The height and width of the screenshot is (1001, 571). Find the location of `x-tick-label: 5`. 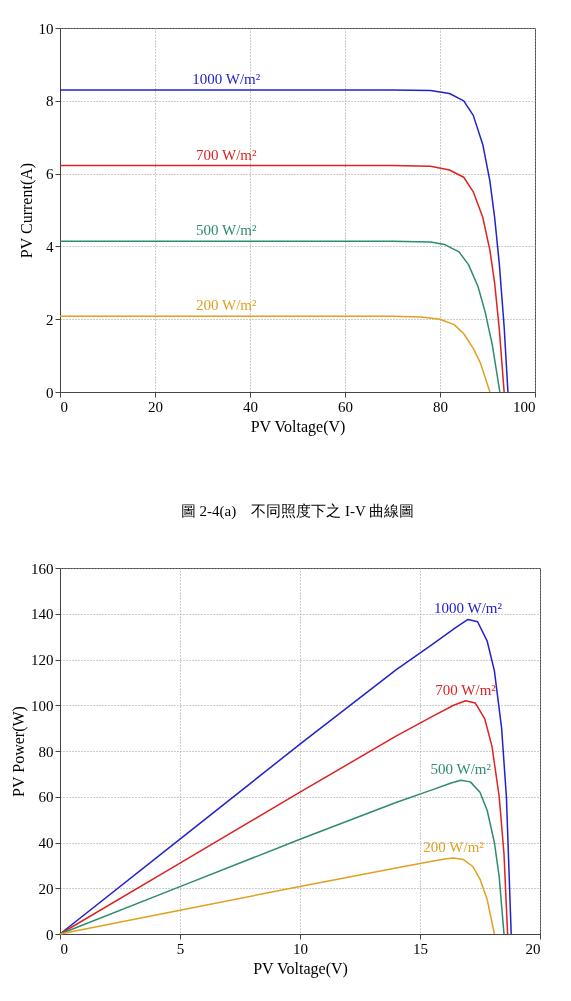

x-tick-label: 5 is located at coordinates (180, 948).